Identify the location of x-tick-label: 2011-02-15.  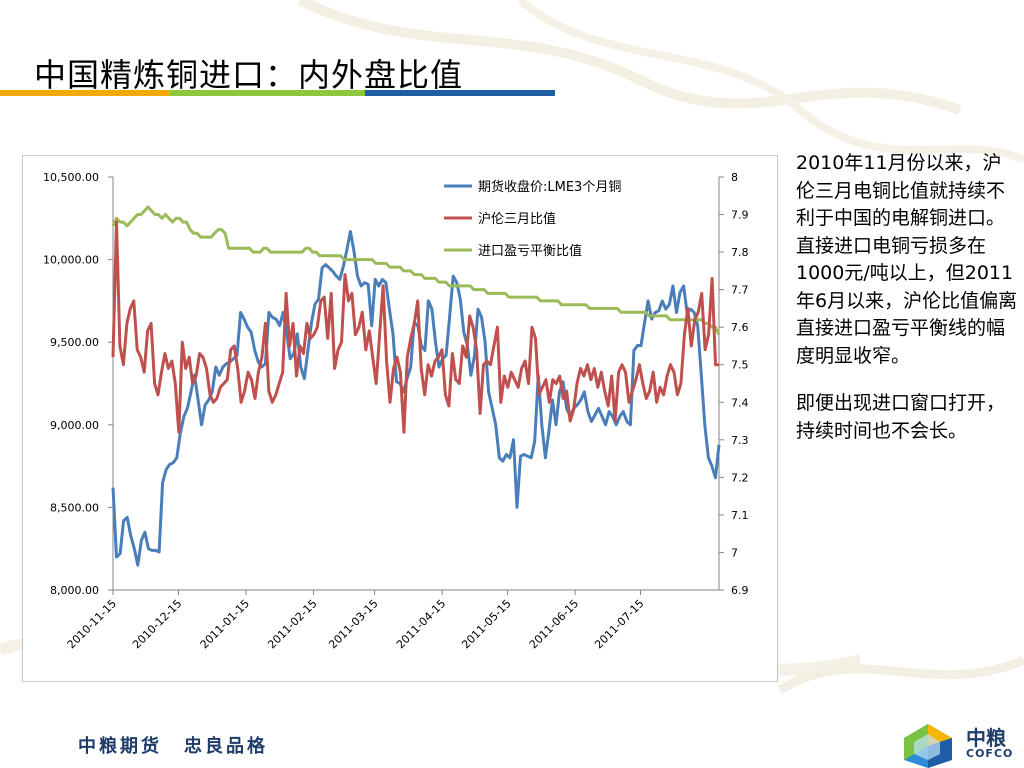
(292, 624).